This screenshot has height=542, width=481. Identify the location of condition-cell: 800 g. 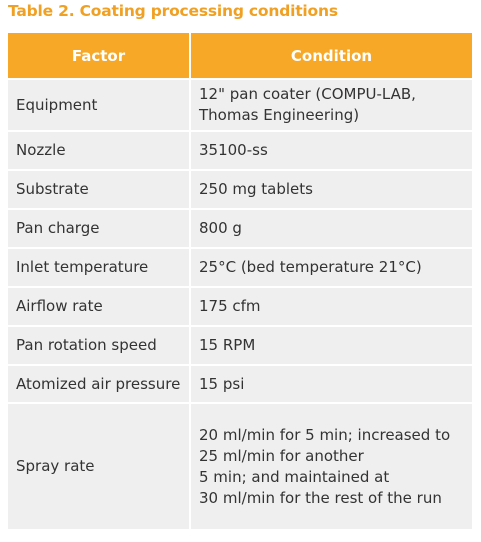
(331, 228).